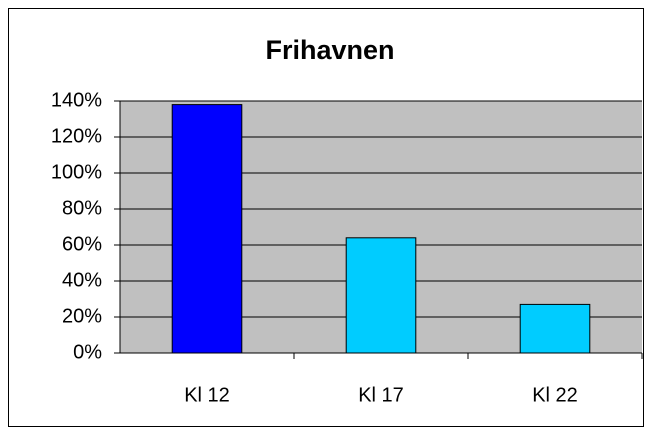  Describe the element at coordinates (87, 352) in the screenshot. I see `y-tick-label: 0%` at that location.